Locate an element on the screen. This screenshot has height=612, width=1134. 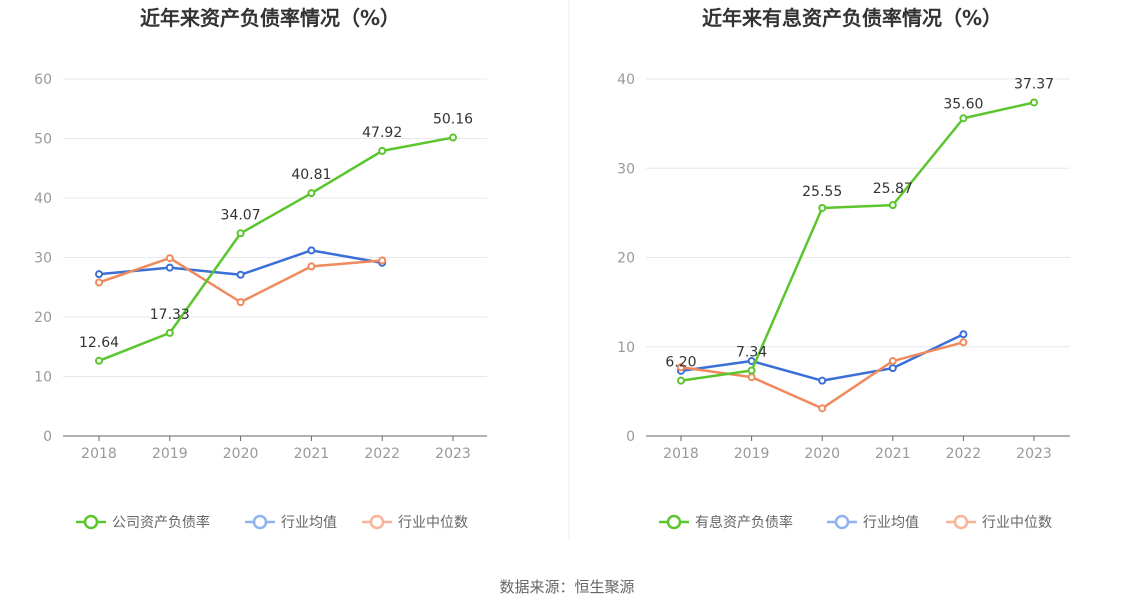
chart-title: 近年来有息资产负债率情况（%） is located at coordinates (852, 18).